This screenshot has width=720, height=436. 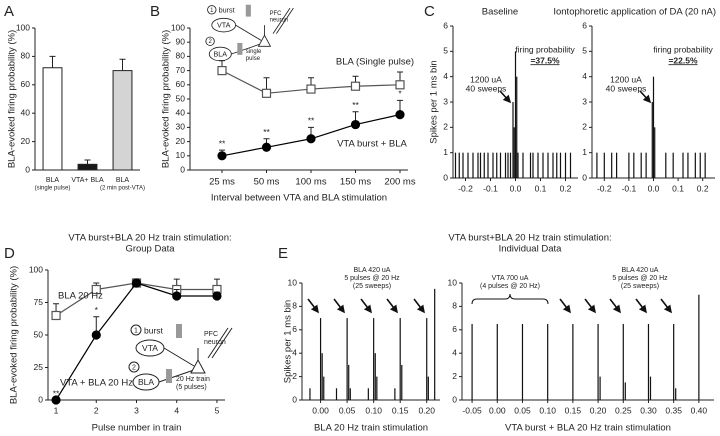 What do you see at coordinates (254, 52) in the screenshot?
I see `stim-label: single` at bounding box center [254, 52].